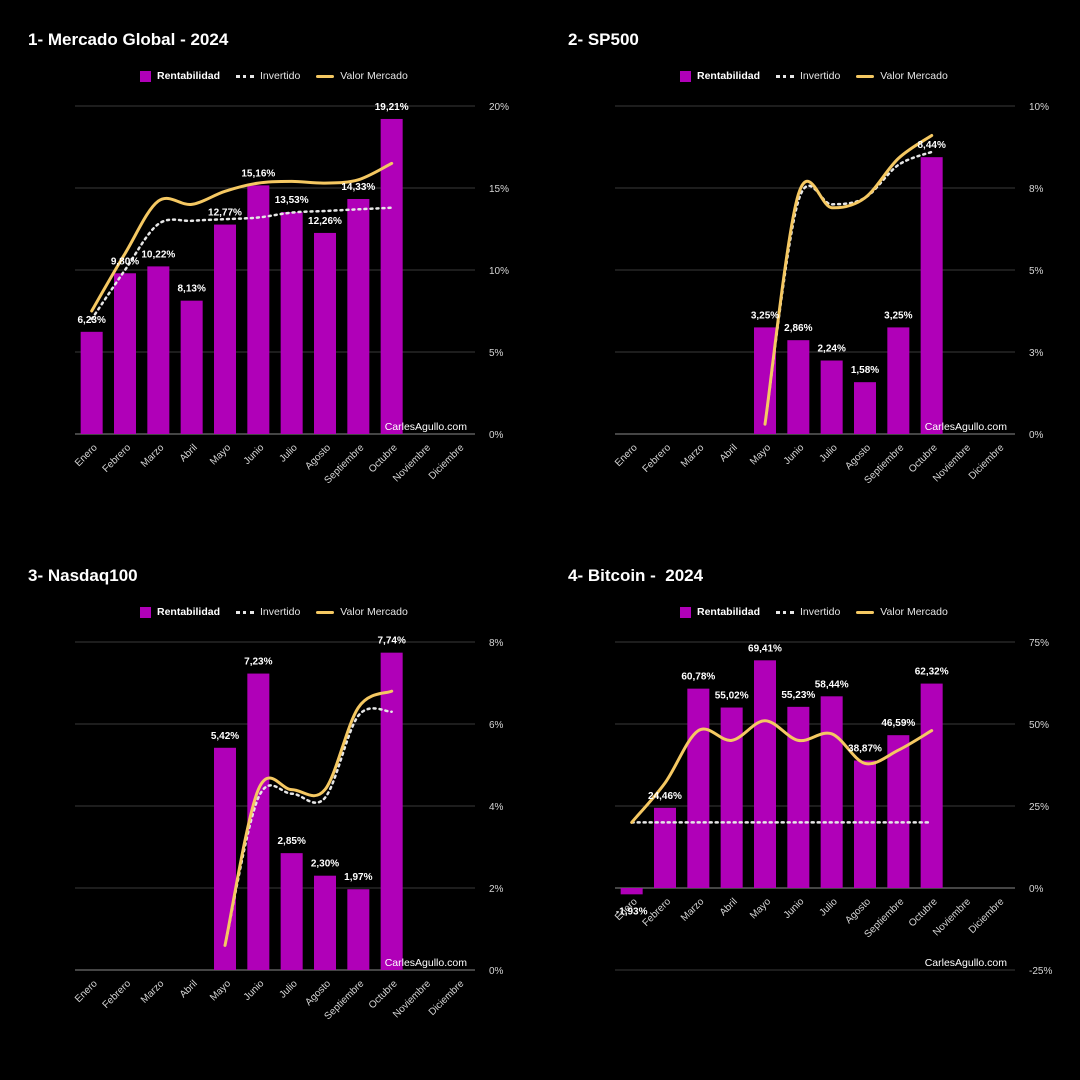  I want to click on data-label: 38,87%, so click(865, 749).